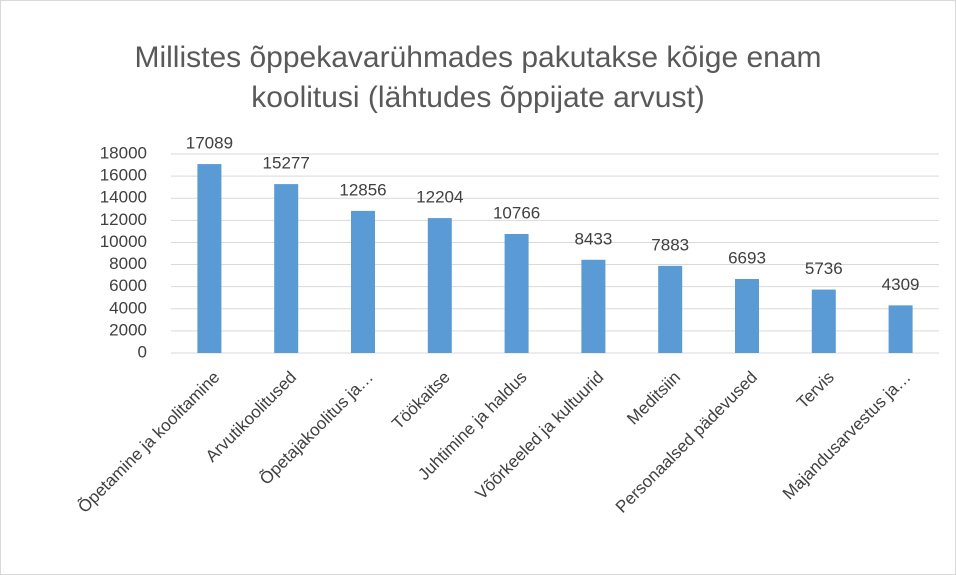  Describe the element at coordinates (123, 241) in the screenshot. I see `y-tick-label: 10000` at that location.